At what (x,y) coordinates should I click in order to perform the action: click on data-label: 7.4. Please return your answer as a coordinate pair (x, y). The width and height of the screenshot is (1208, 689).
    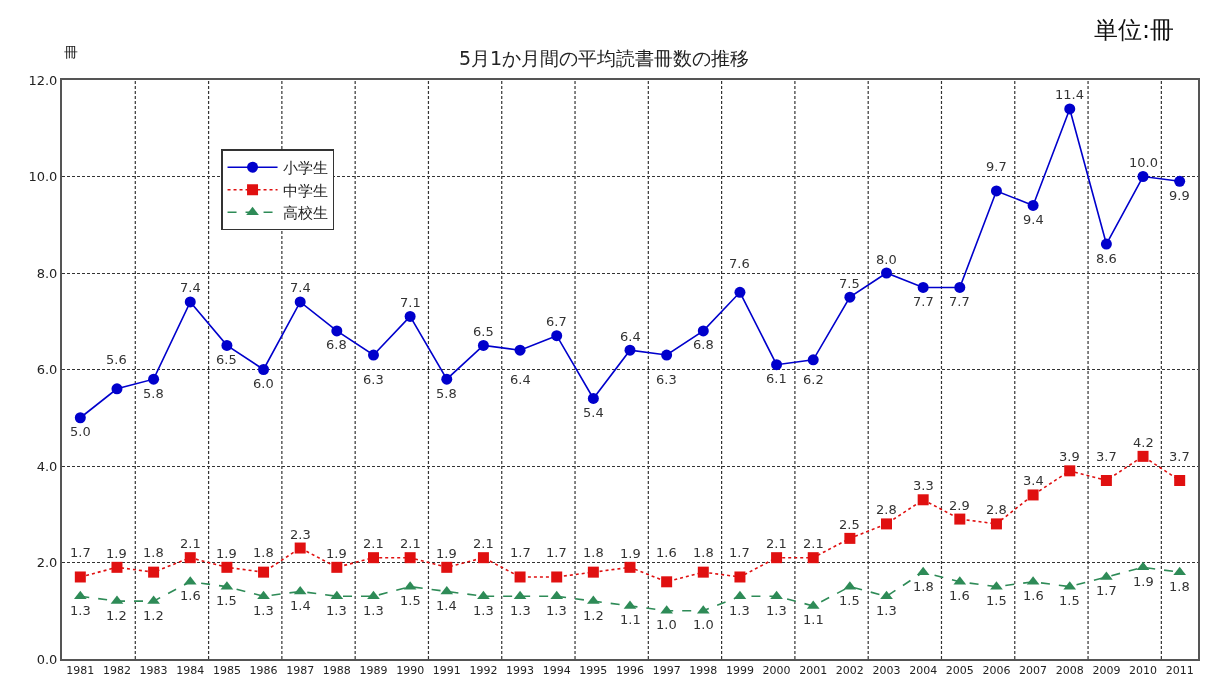
    Looking at the image, I should click on (190, 287).